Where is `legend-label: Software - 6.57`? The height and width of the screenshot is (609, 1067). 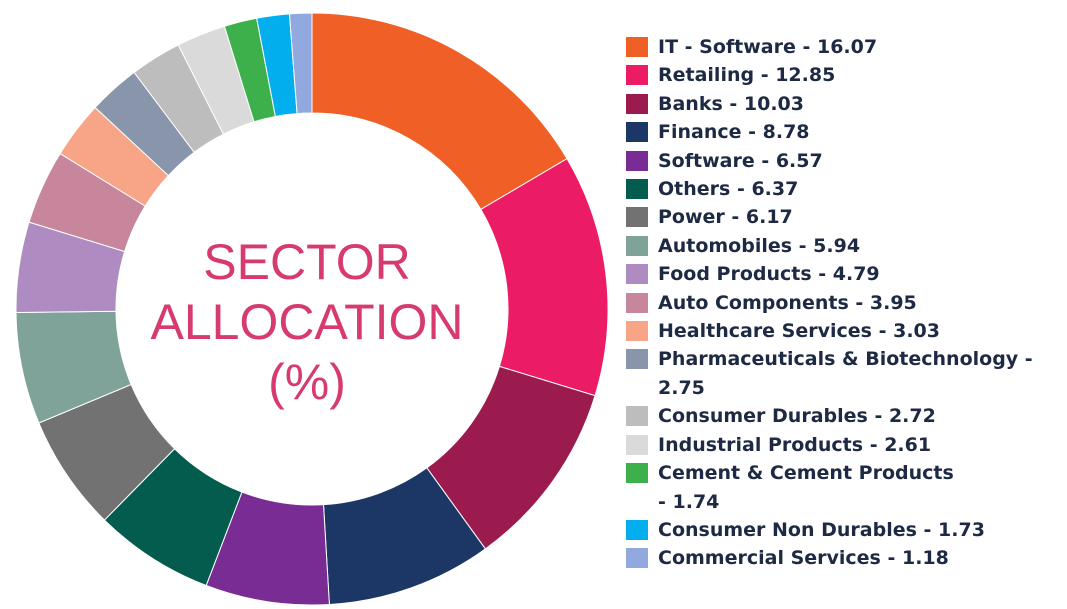
legend-label: Software - 6.57 is located at coordinates (740, 160).